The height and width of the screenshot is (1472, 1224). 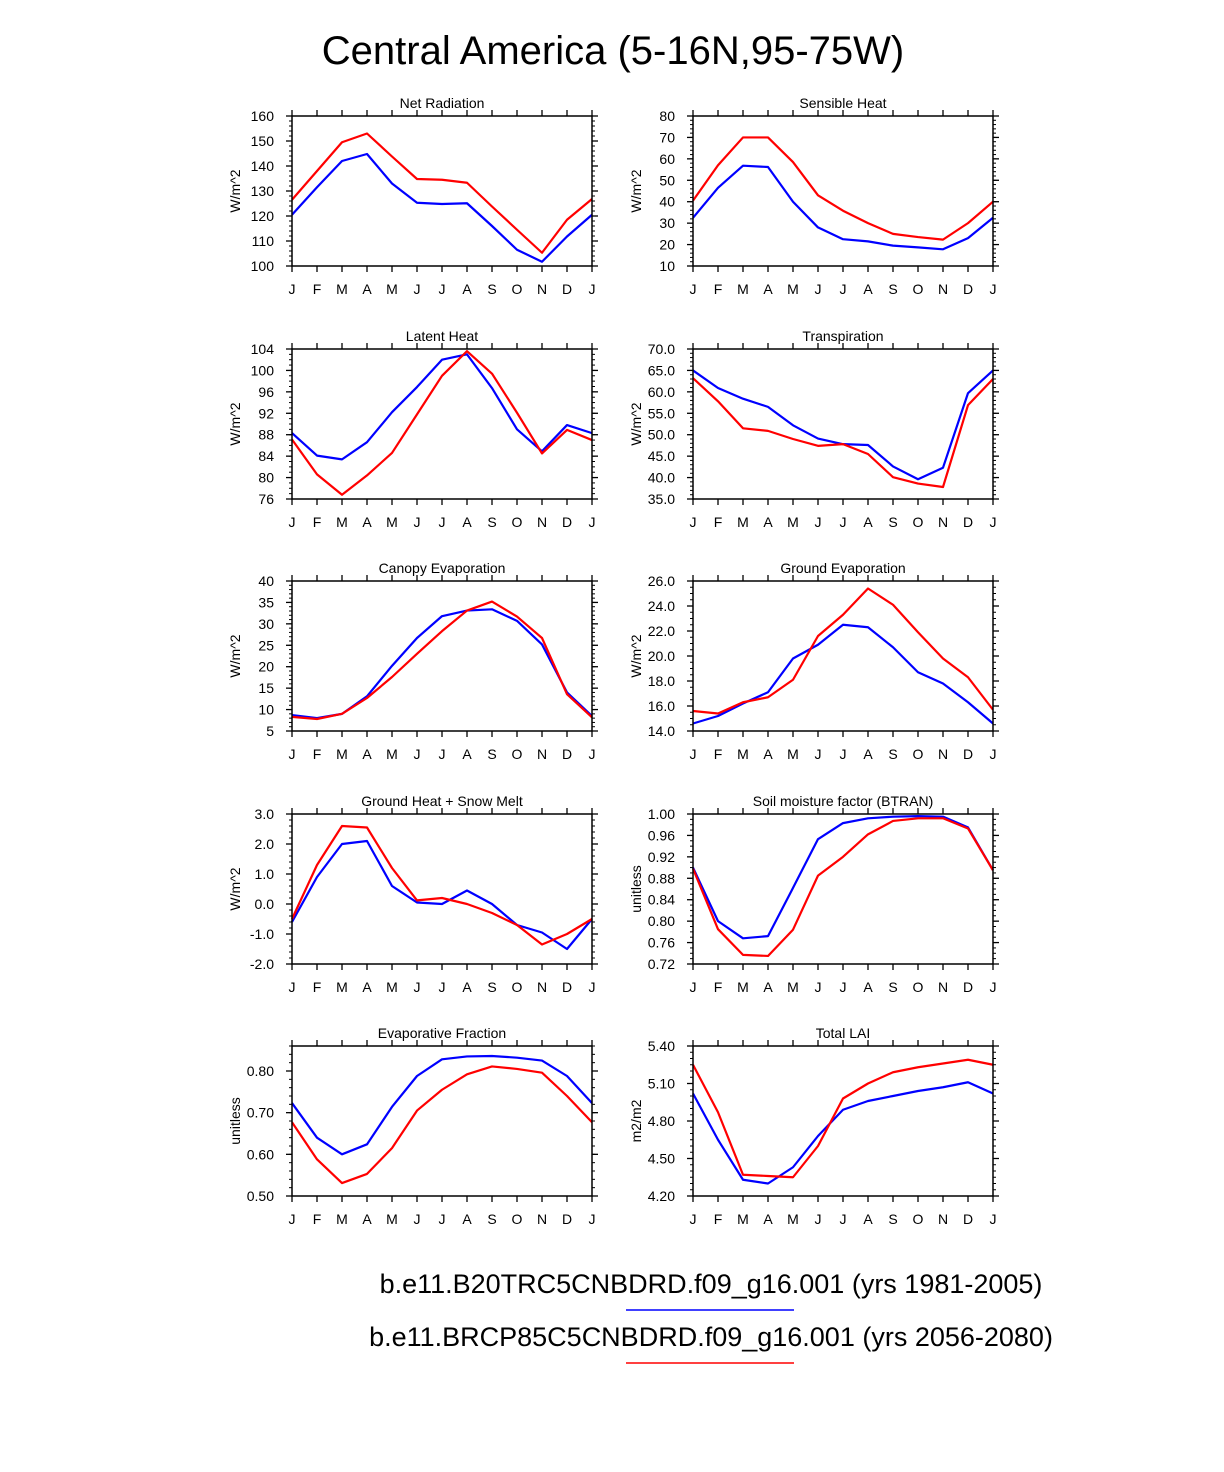 What do you see at coordinates (667, 137) in the screenshot?
I see `y-tick-label: 70` at bounding box center [667, 137].